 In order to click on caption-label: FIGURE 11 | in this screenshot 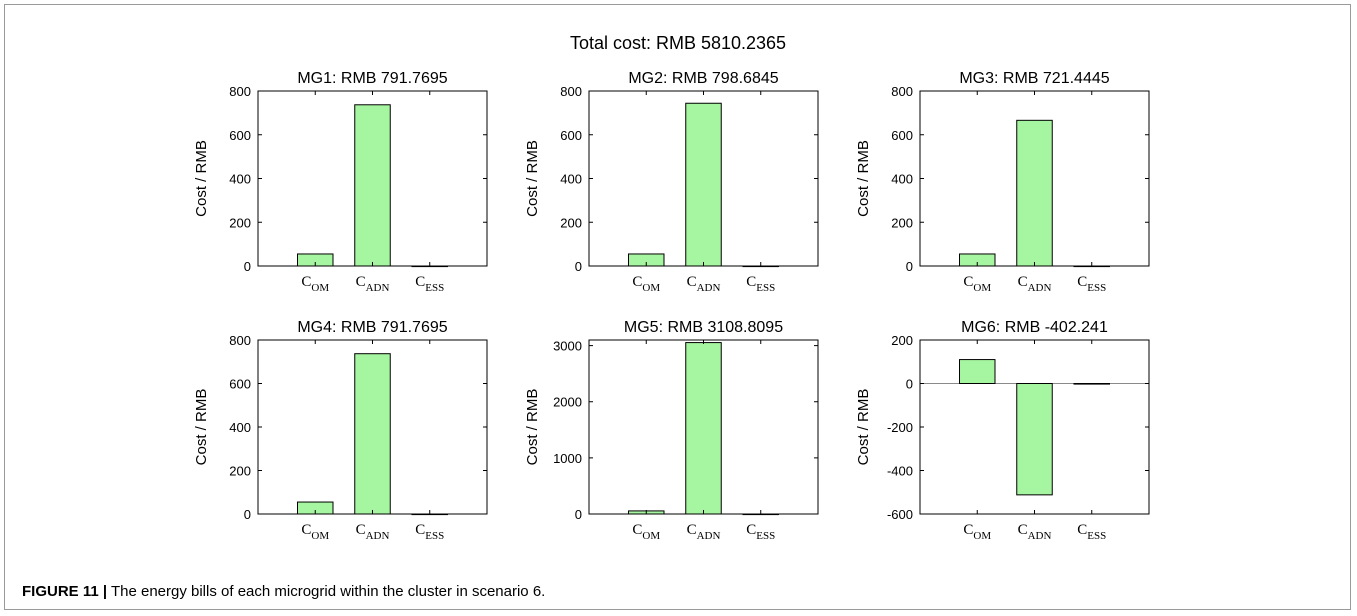, I will do `click(65, 591)`.